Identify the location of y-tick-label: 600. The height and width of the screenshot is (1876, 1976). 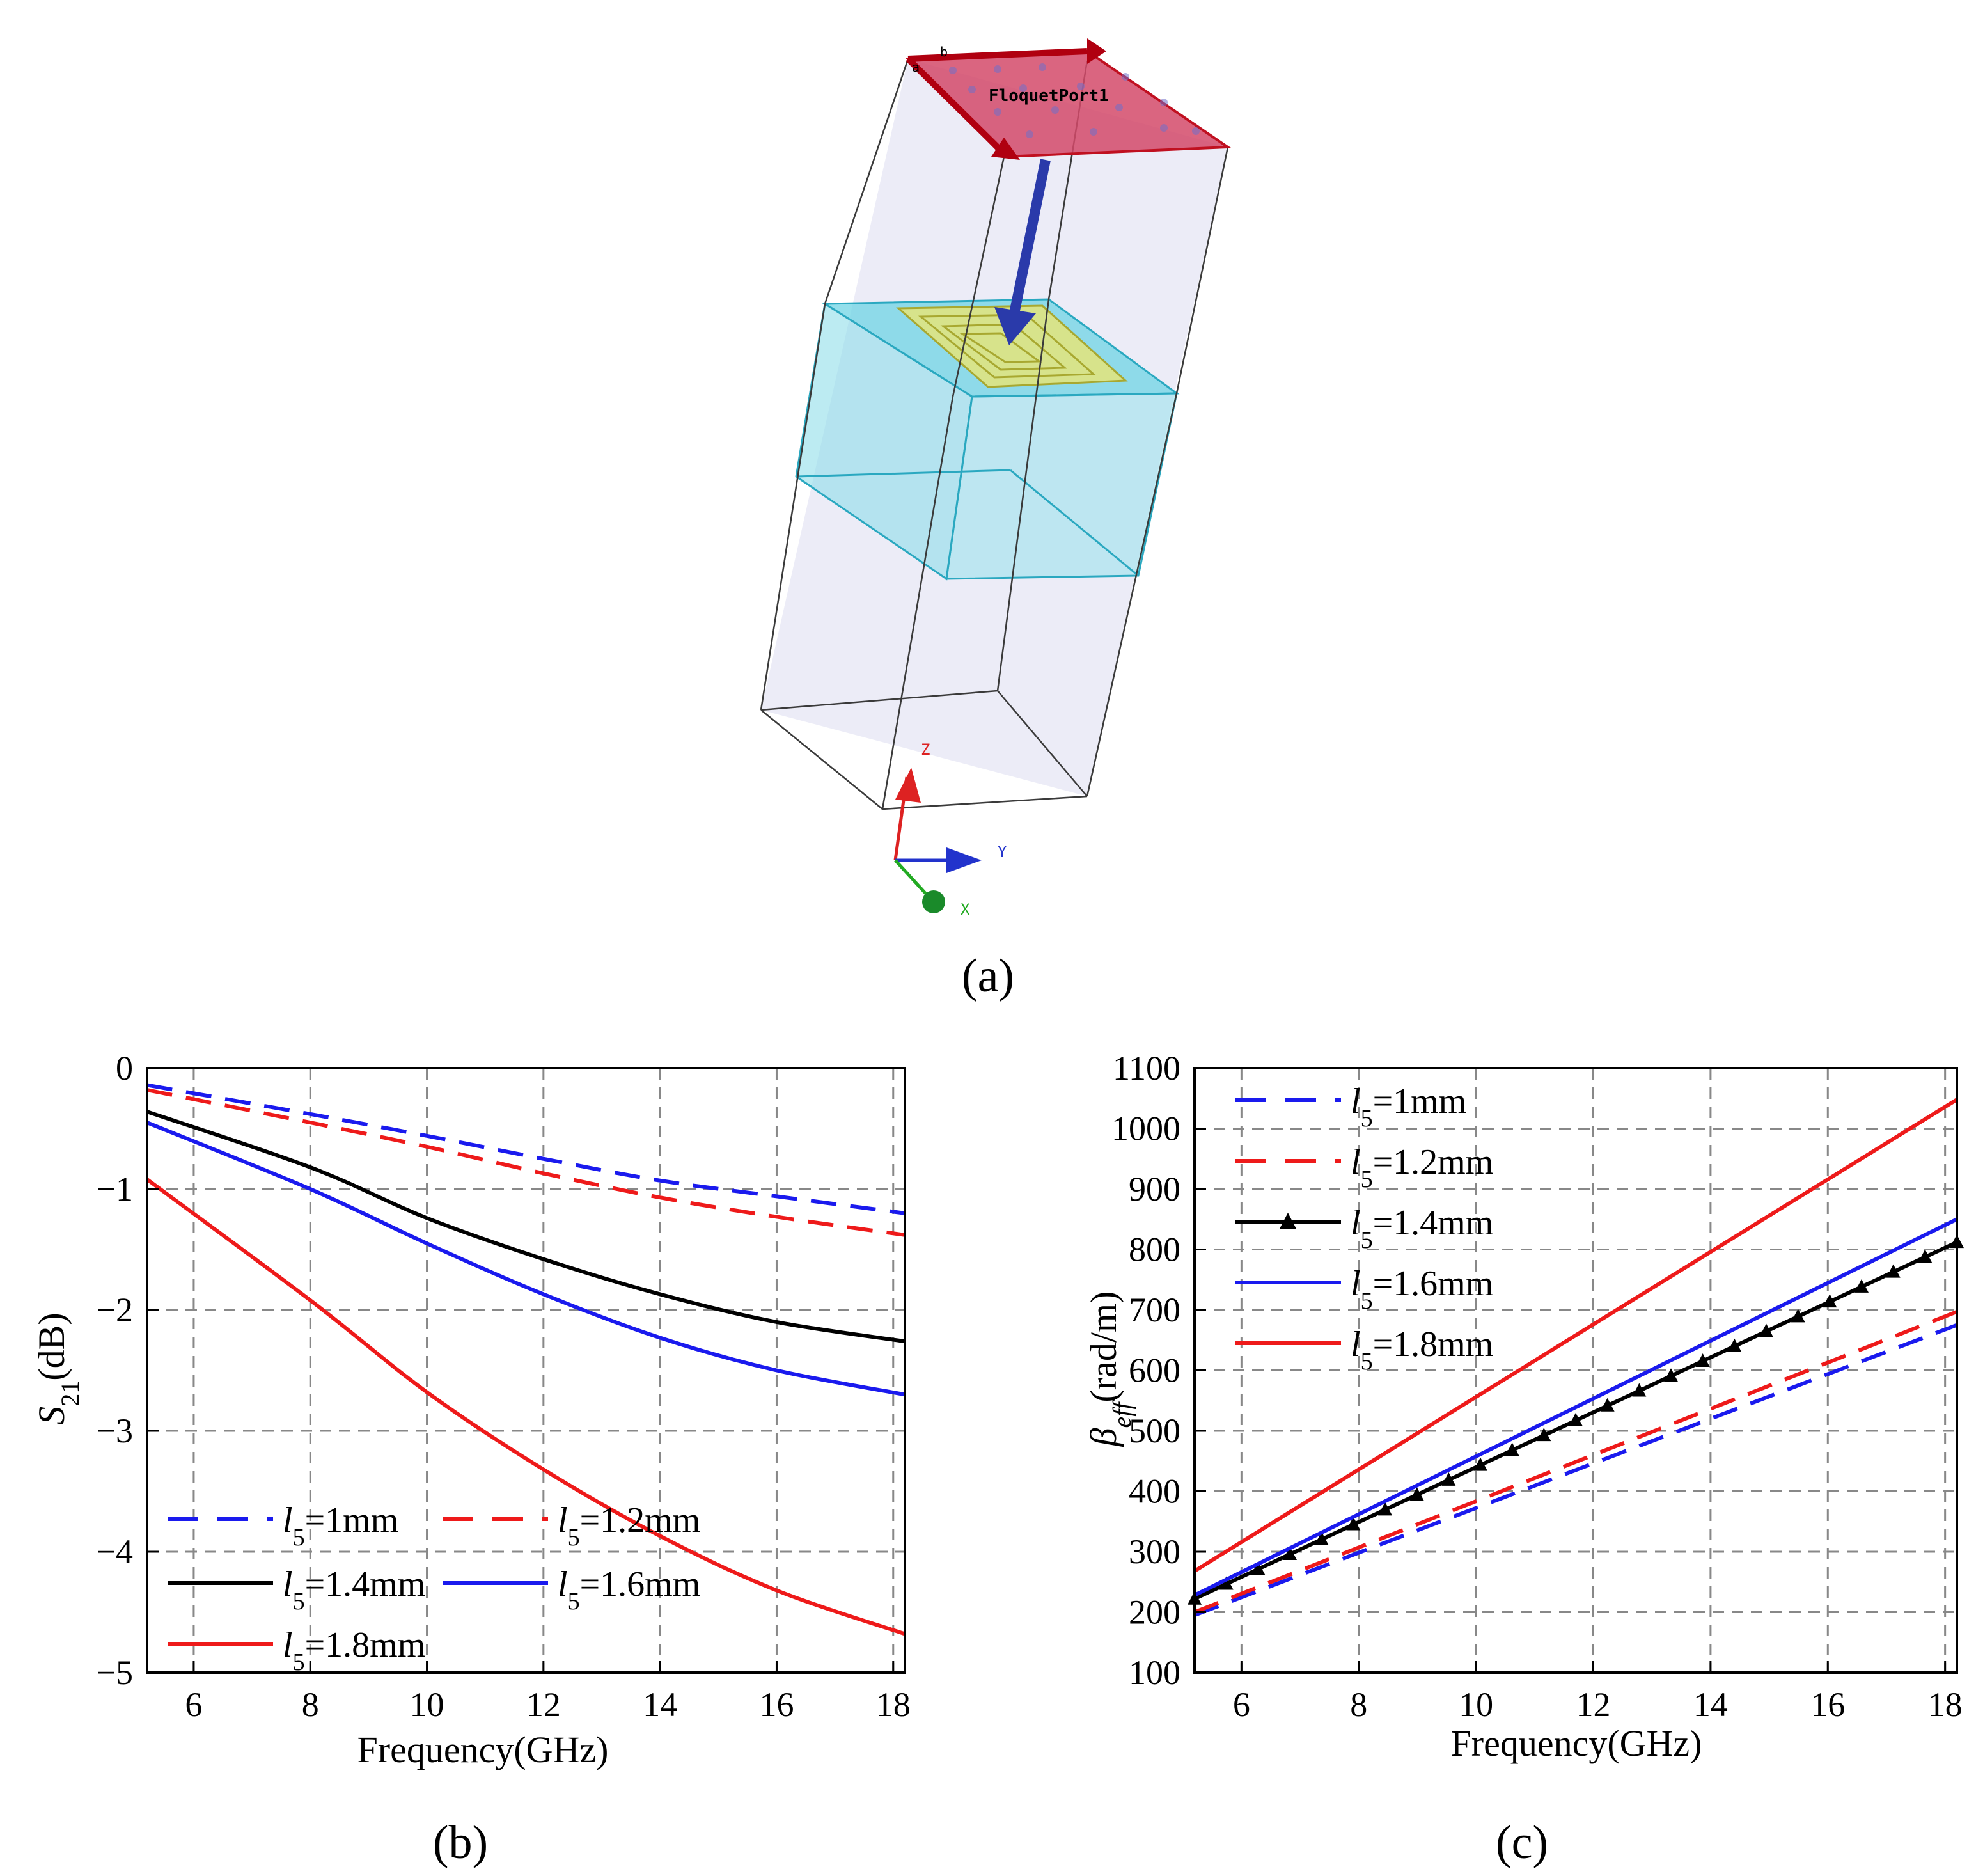
(1154, 1371).